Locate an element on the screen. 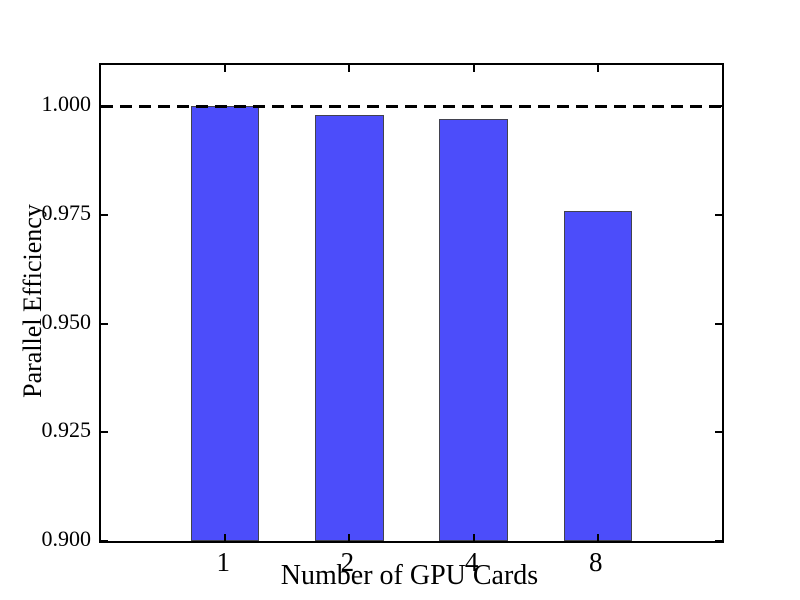 This screenshot has width=800, height=600. bar-4-gpu is located at coordinates (473, 330).